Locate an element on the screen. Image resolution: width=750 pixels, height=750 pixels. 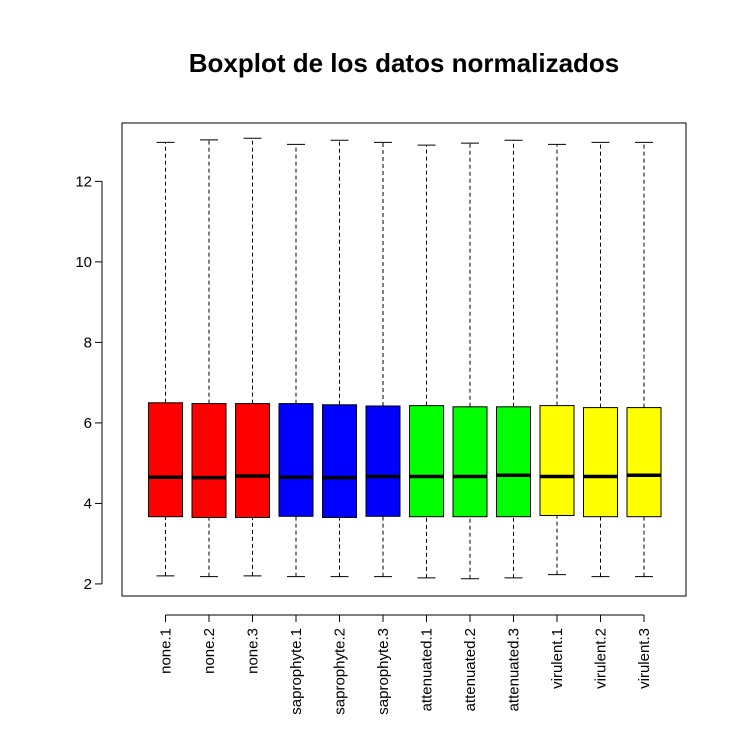
box-attenuated.2 is located at coordinates (470, 361).